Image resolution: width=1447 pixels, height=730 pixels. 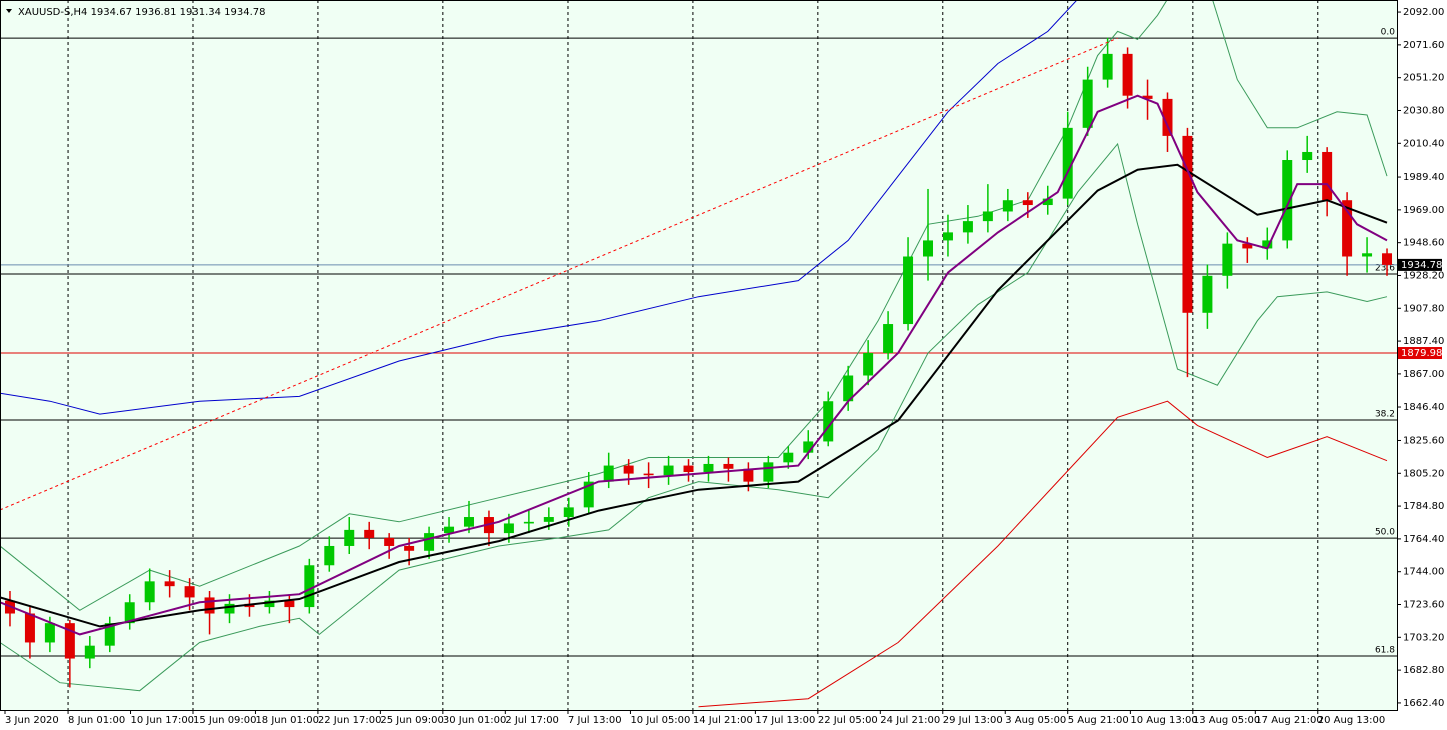 What do you see at coordinates (412, 720) in the screenshot?
I see `x-tick-label: 25 Jun 09:00` at bounding box center [412, 720].